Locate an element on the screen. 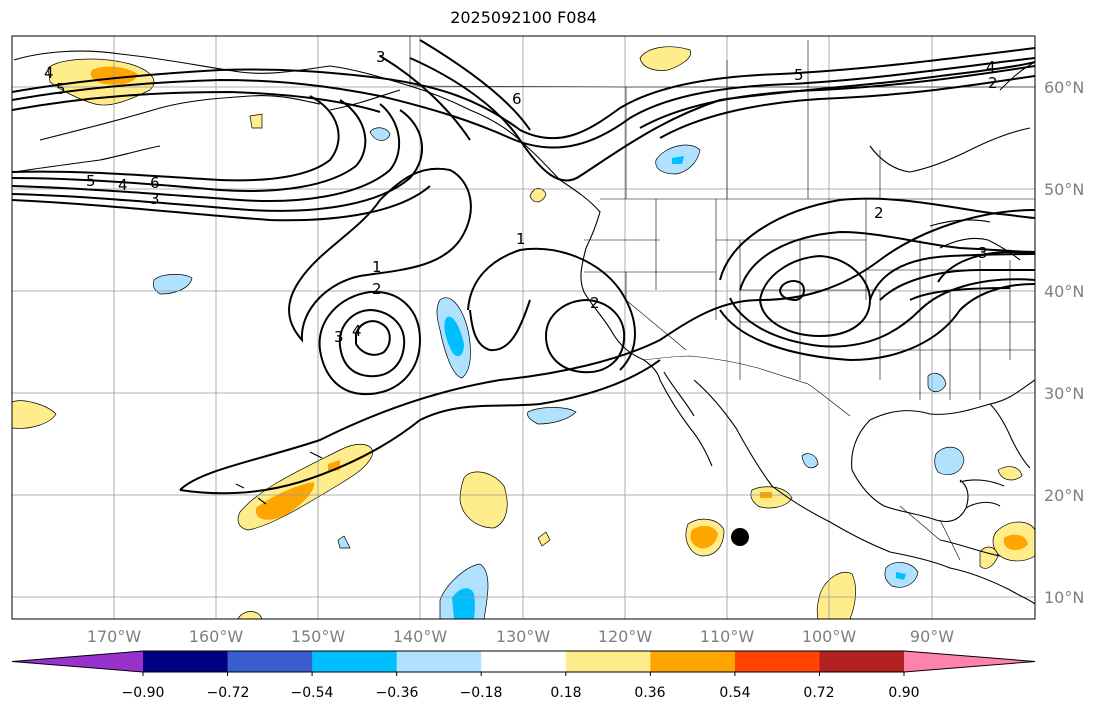  lon-label: 170°W is located at coordinates (114, 636).